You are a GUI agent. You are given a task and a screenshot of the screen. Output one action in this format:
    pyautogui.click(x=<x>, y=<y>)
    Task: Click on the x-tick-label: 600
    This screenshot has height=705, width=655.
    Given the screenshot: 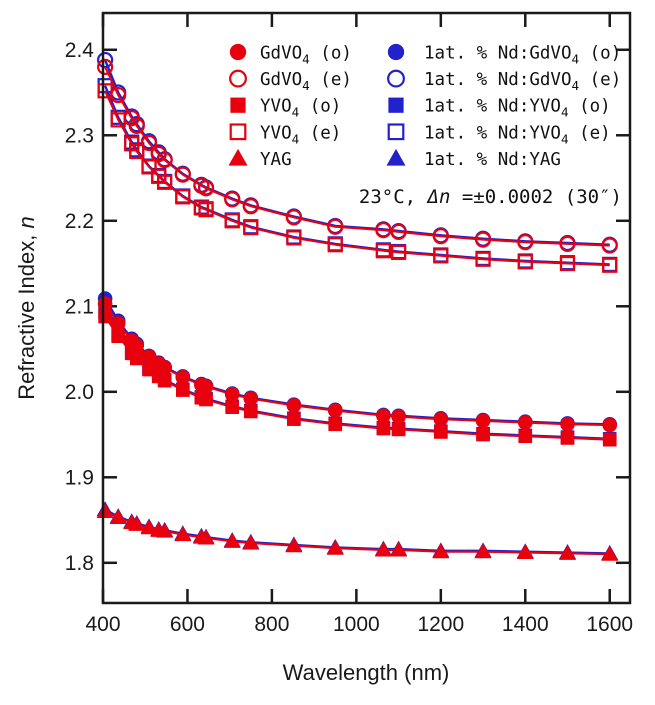 What is the action you would take?
    pyautogui.click(x=187, y=624)
    